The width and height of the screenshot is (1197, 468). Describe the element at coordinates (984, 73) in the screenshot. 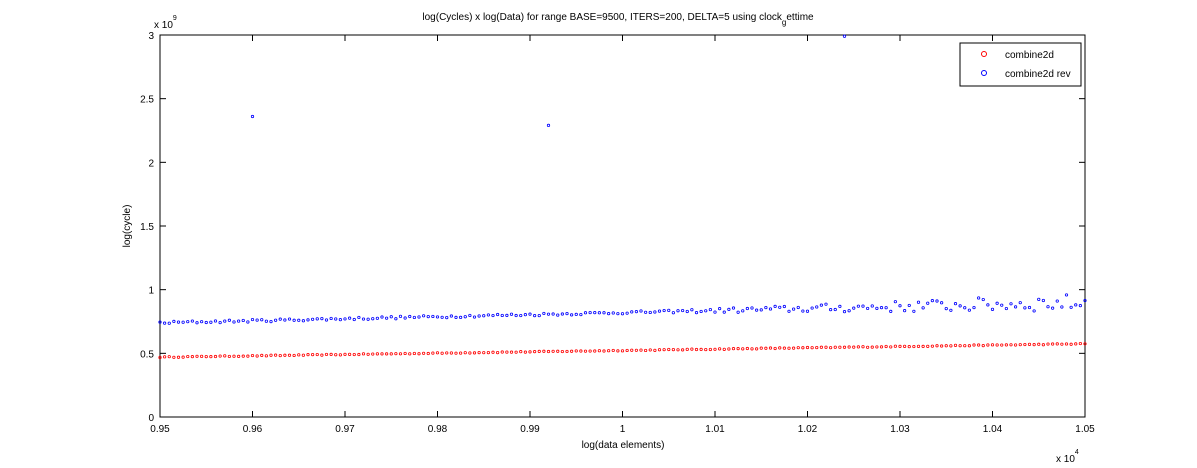

I see `legend-marker-combine2d-rev` at that location.